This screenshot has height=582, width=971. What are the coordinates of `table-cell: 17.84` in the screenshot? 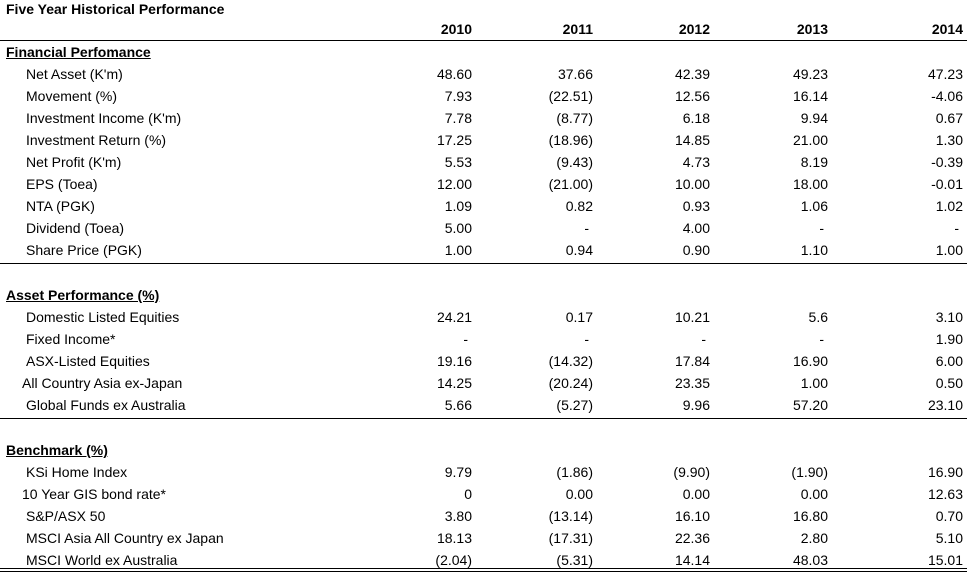 It's located at (692, 361).